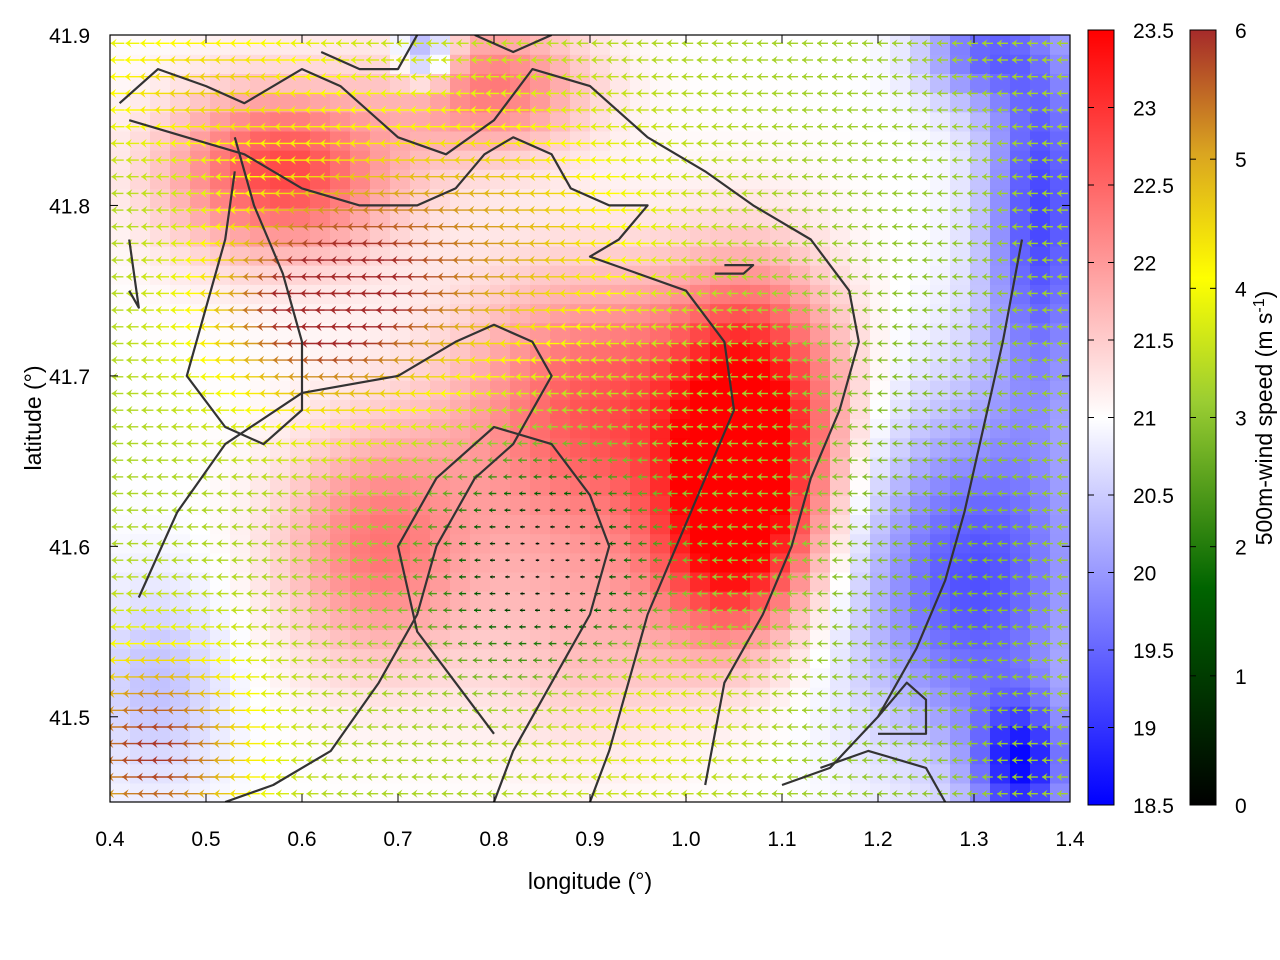  I want to click on y-axis-label: latitude (°), so click(33, 417).